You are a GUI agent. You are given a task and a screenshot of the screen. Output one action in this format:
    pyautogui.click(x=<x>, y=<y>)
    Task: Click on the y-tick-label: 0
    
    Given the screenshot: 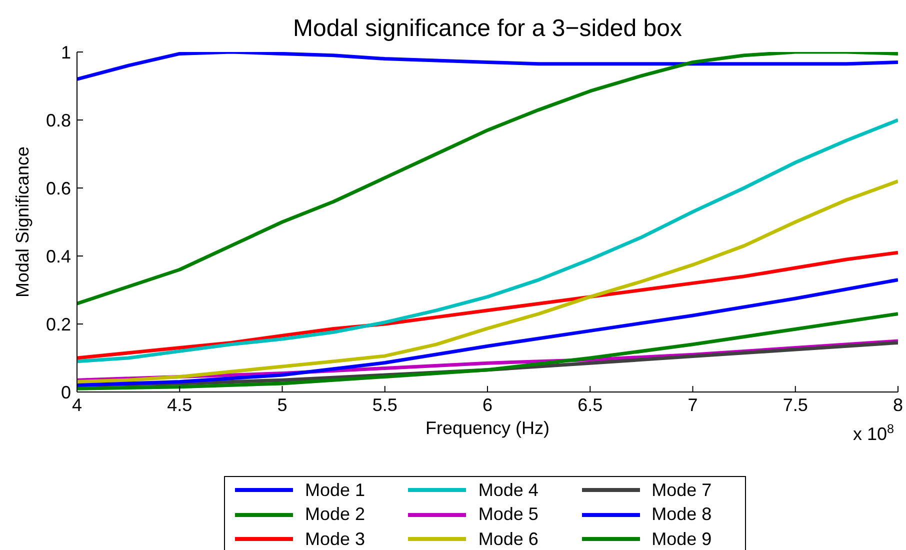 What is the action you would take?
    pyautogui.click(x=65, y=392)
    